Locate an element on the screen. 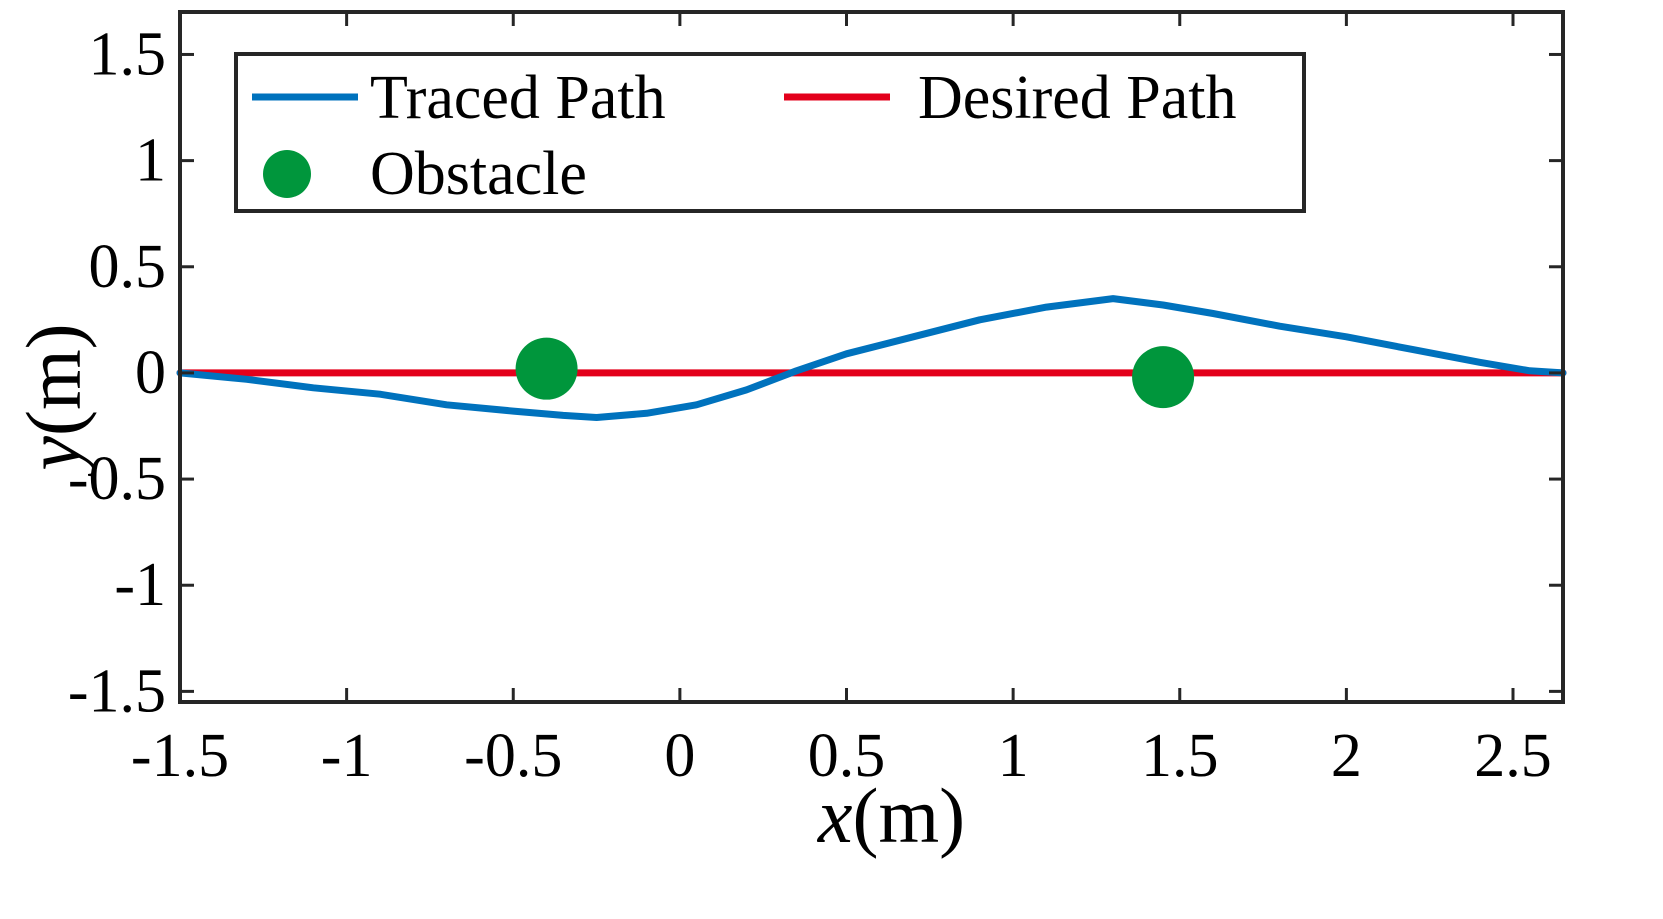  x-axis-unit: (m) is located at coordinates (909, 815).